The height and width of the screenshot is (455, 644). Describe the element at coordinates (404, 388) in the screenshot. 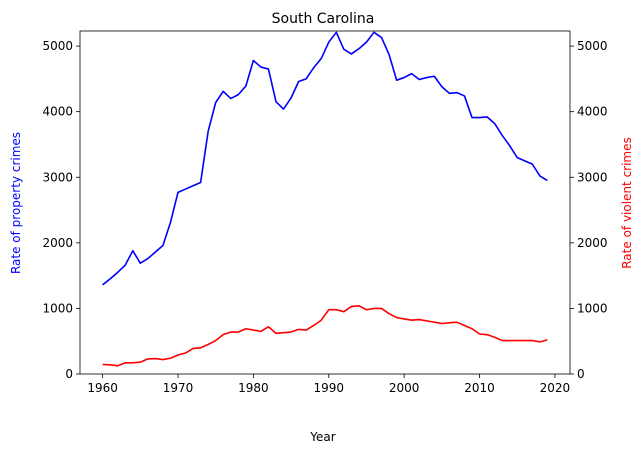

I see `x-tick-label: 2000` at that location.